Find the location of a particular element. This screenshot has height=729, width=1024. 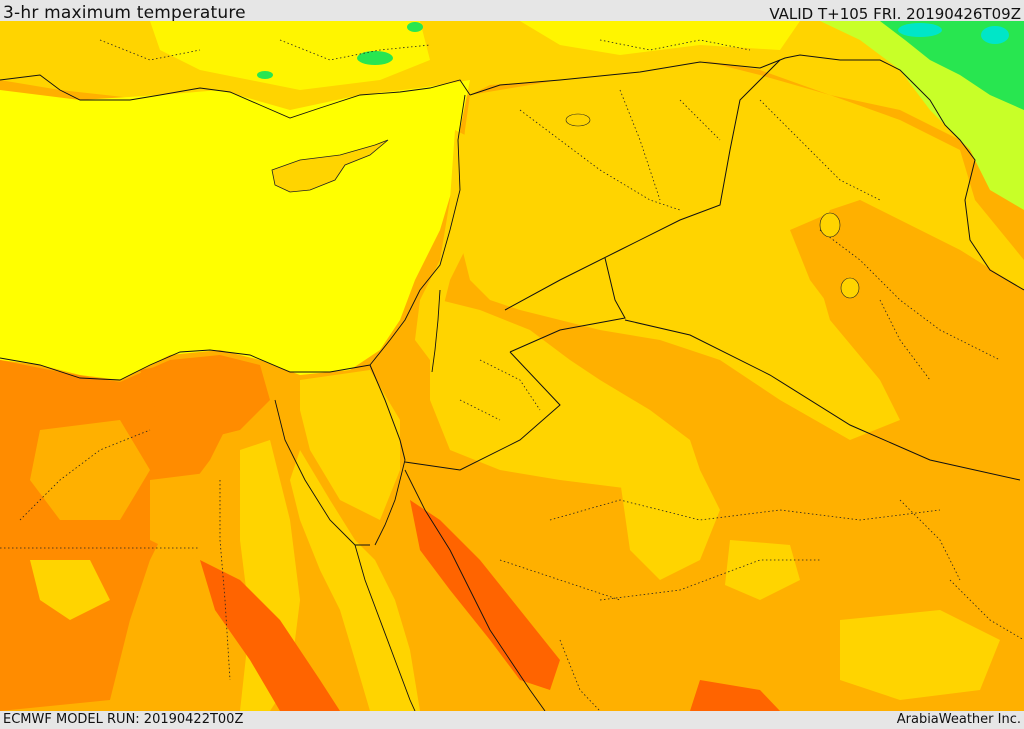

turkey-yellow is located at coordinates (290, 55).